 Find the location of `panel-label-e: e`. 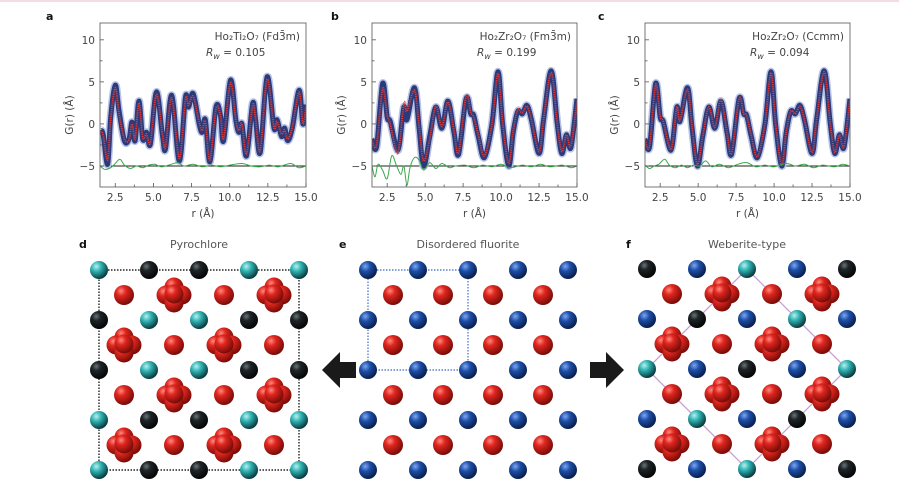

panel-label-e: e is located at coordinates (342, 244).